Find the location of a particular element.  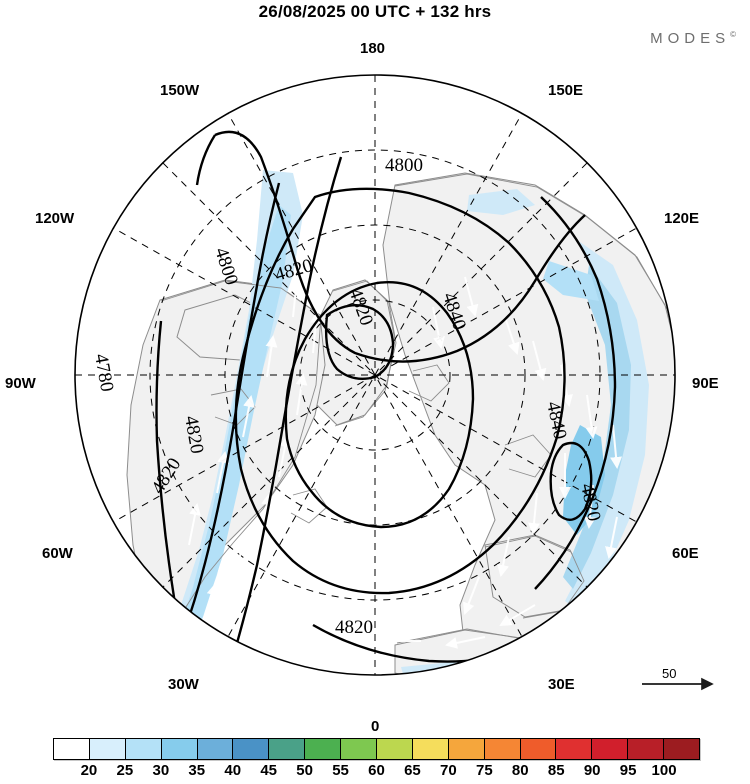

brand-text: MODES is located at coordinates (690, 38).